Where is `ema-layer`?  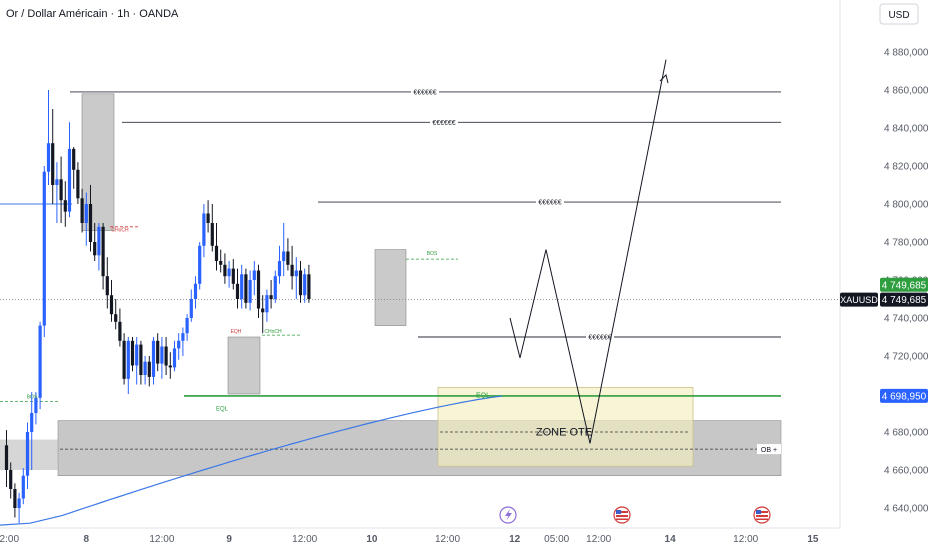 ema-layer is located at coordinates (251, 460).